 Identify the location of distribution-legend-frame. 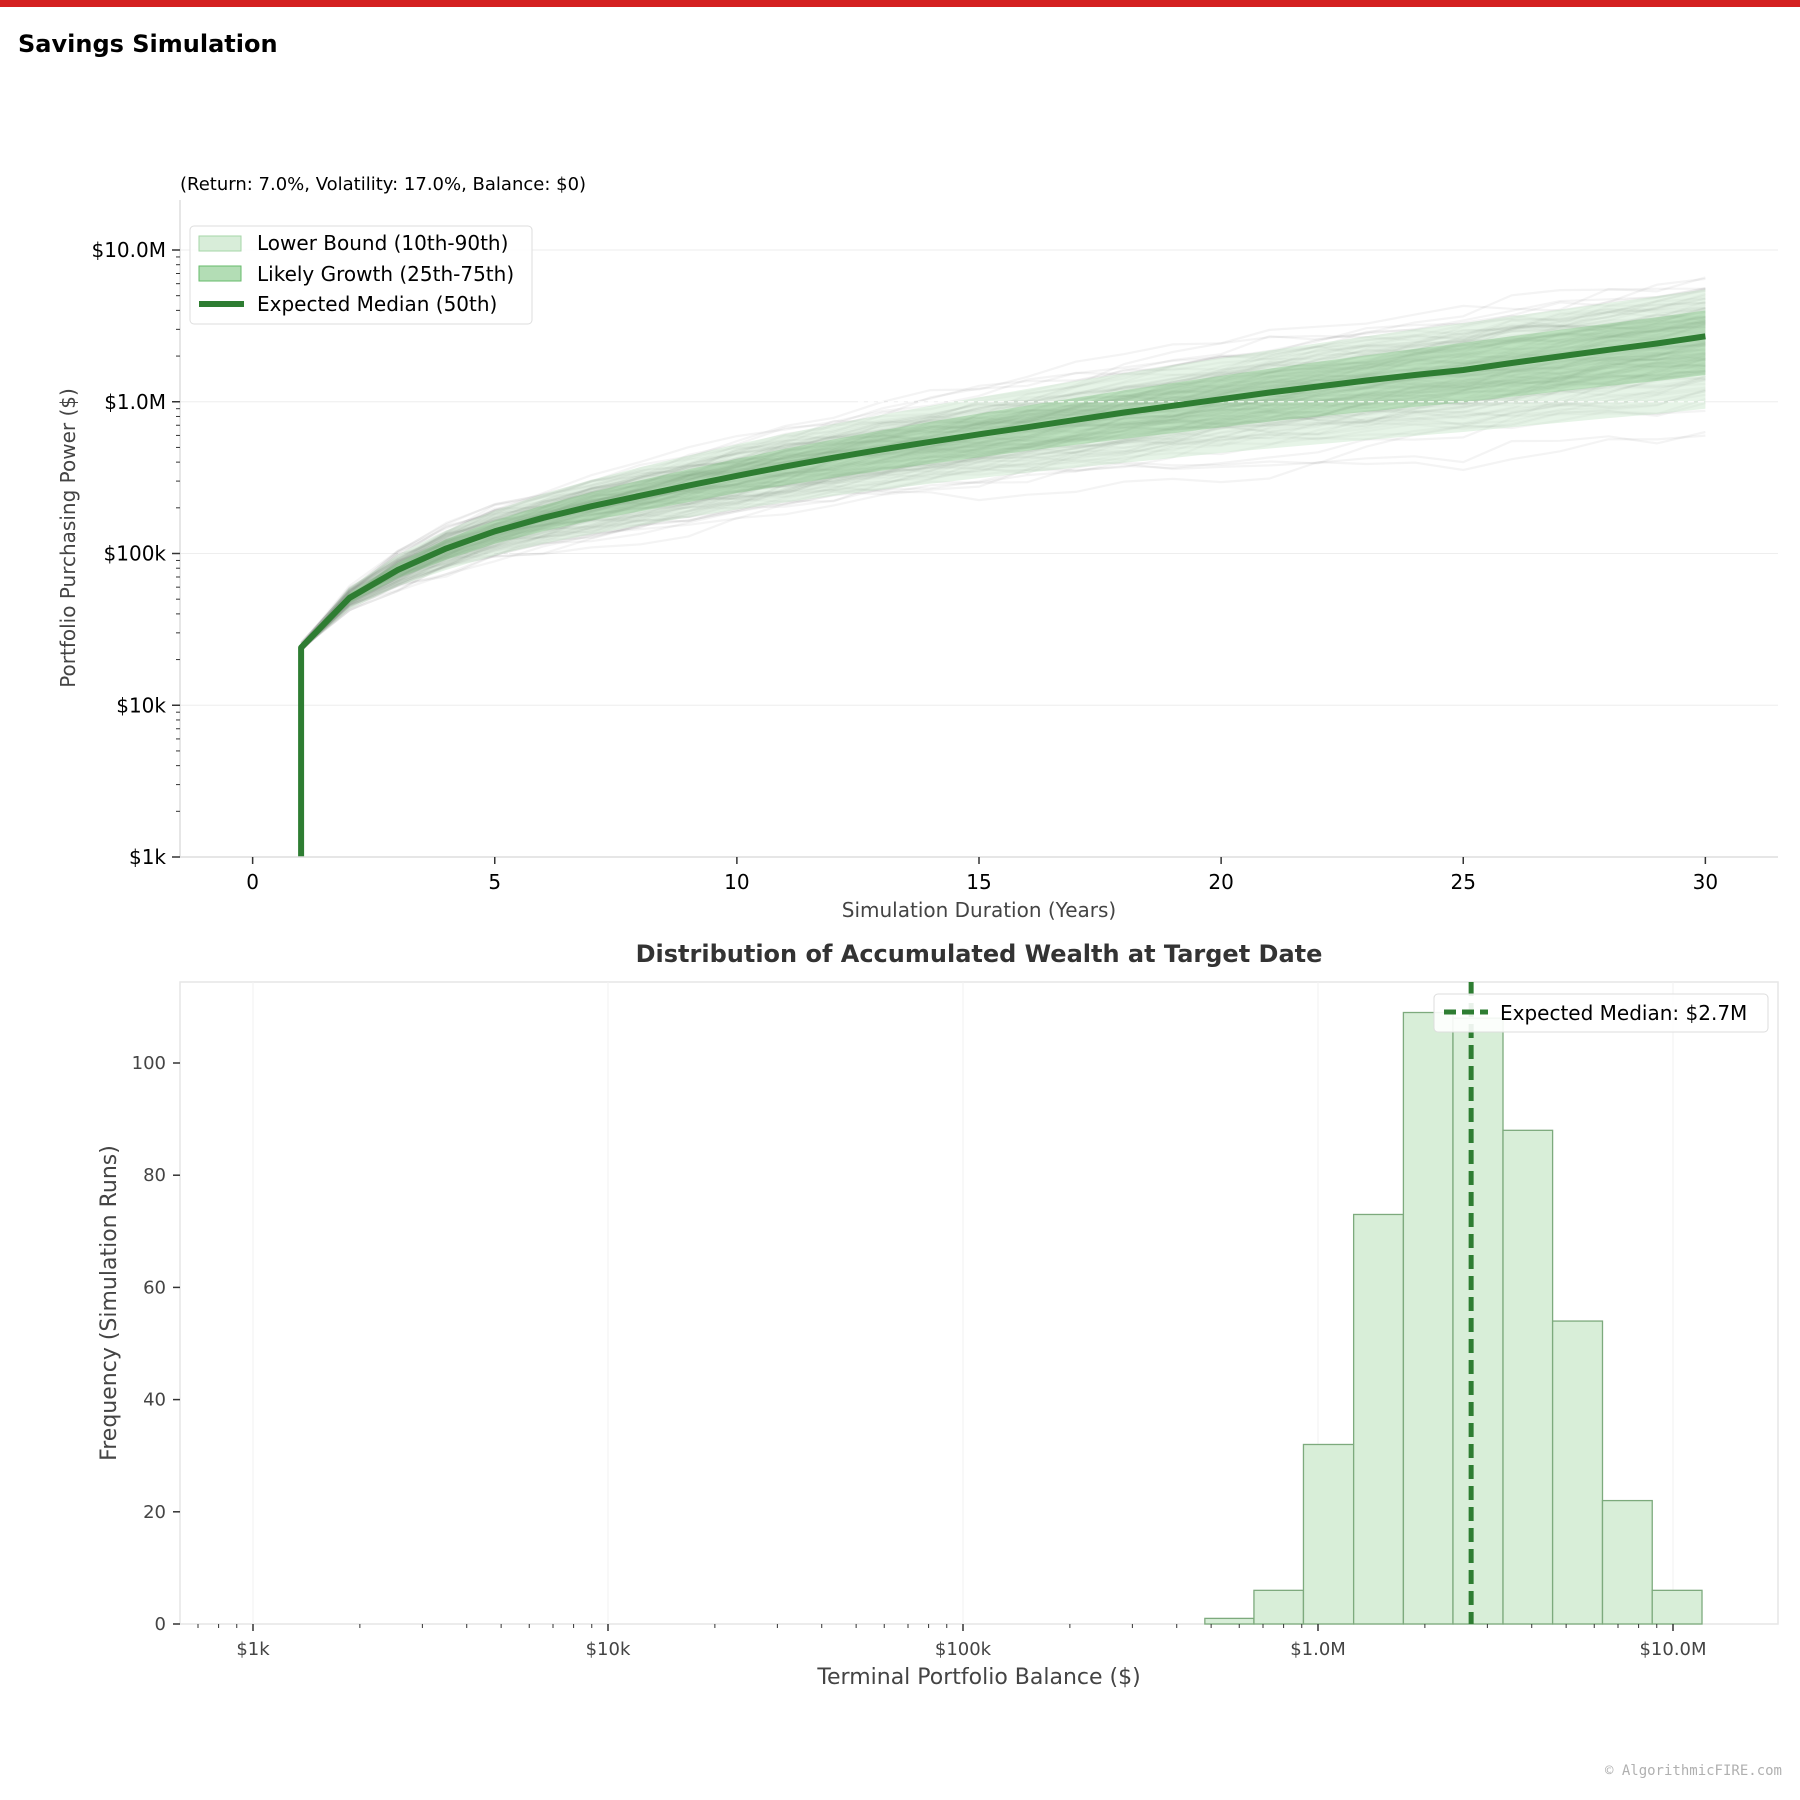
(1601, 1013).